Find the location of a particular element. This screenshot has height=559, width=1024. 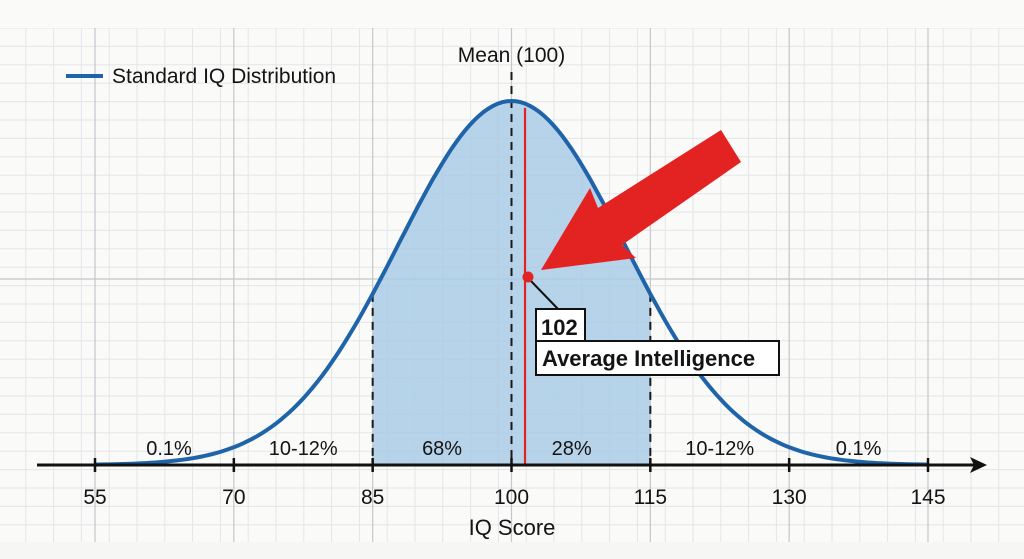

value-callout: 102 Average Intelligence is located at coordinates (657, 342).